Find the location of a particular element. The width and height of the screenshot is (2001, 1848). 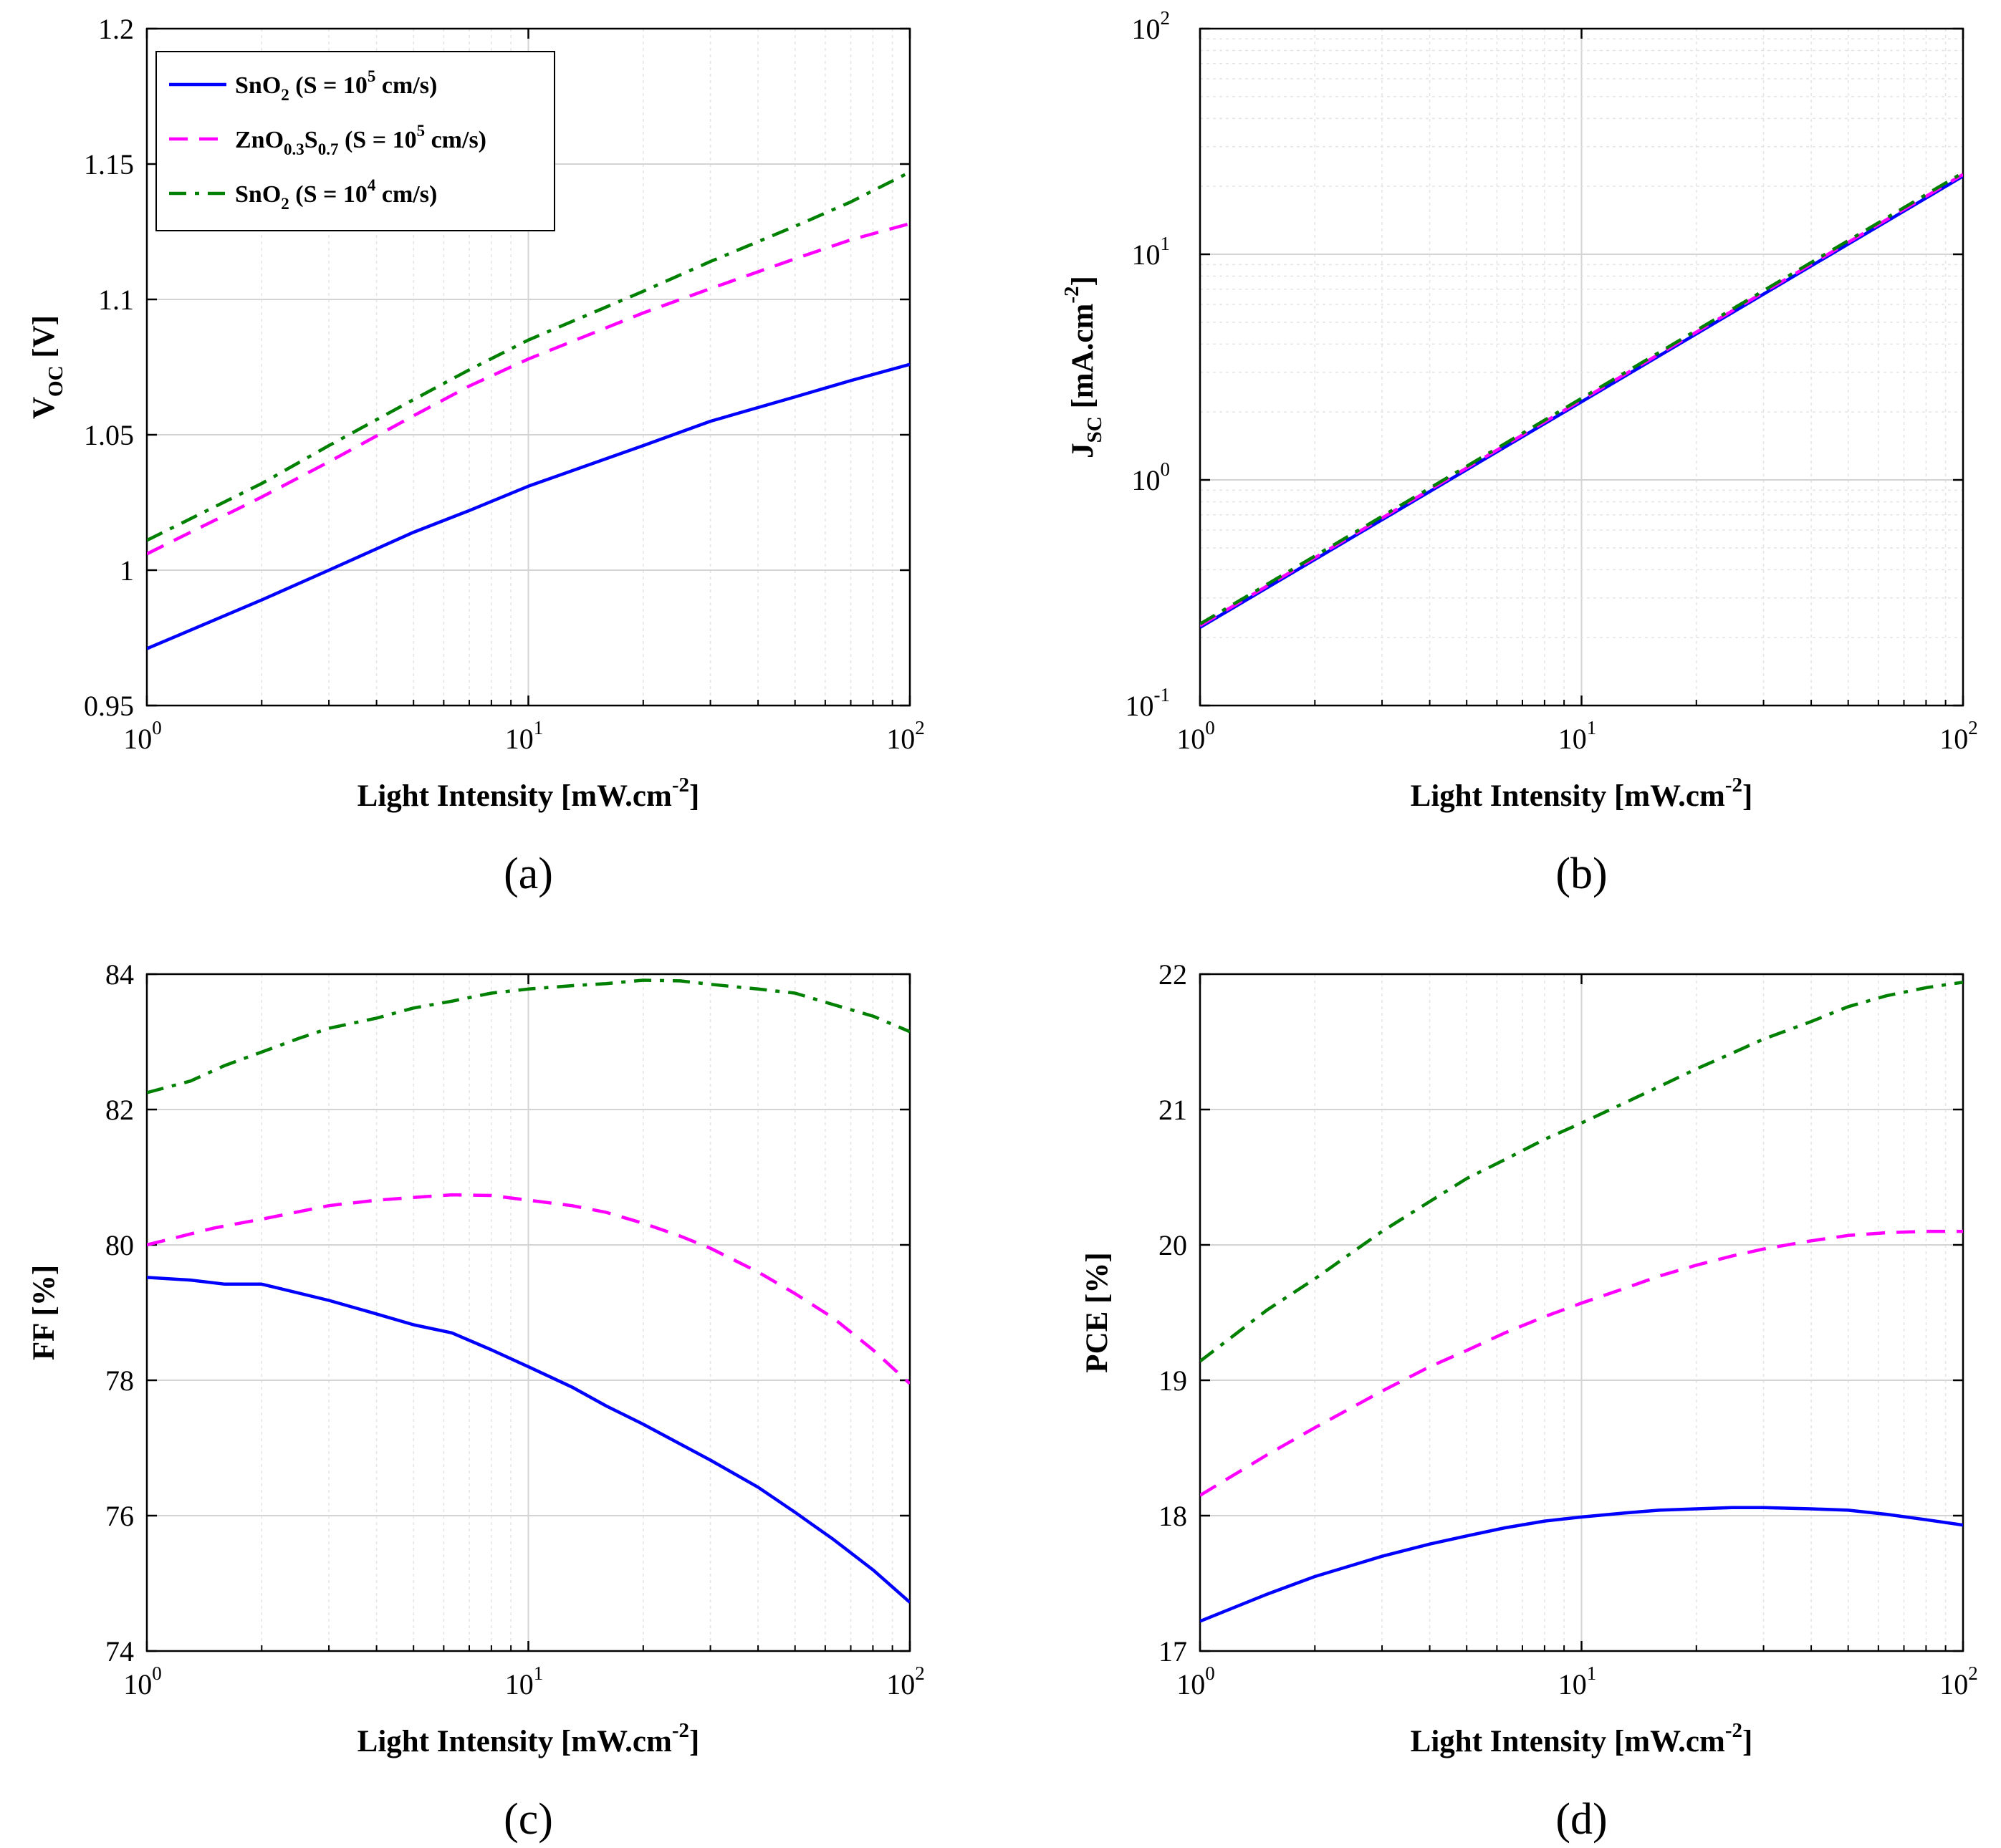

series-group-d is located at coordinates (1581, 1302).